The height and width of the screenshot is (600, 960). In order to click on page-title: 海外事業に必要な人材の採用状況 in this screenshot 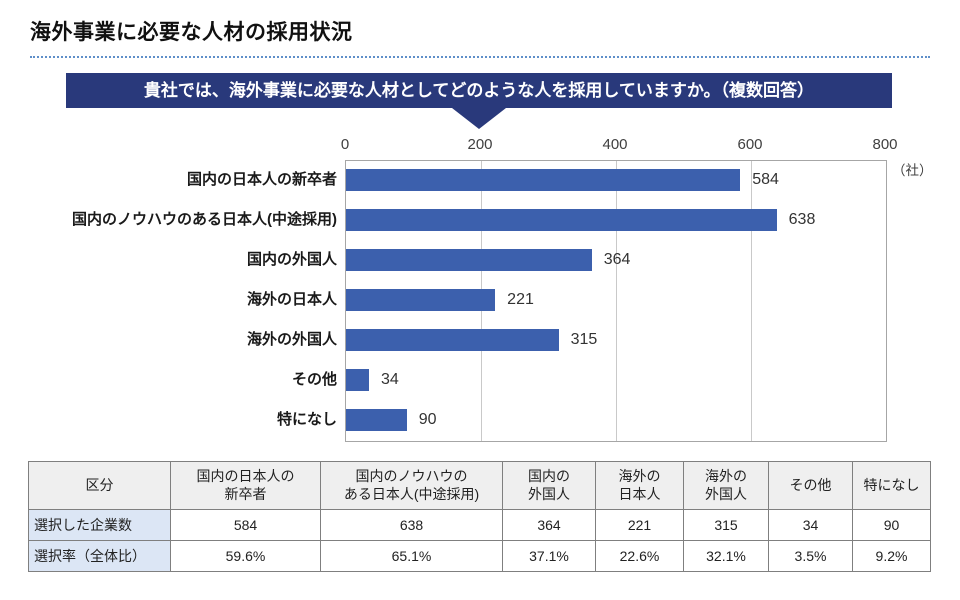, I will do `click(191, 32)`.